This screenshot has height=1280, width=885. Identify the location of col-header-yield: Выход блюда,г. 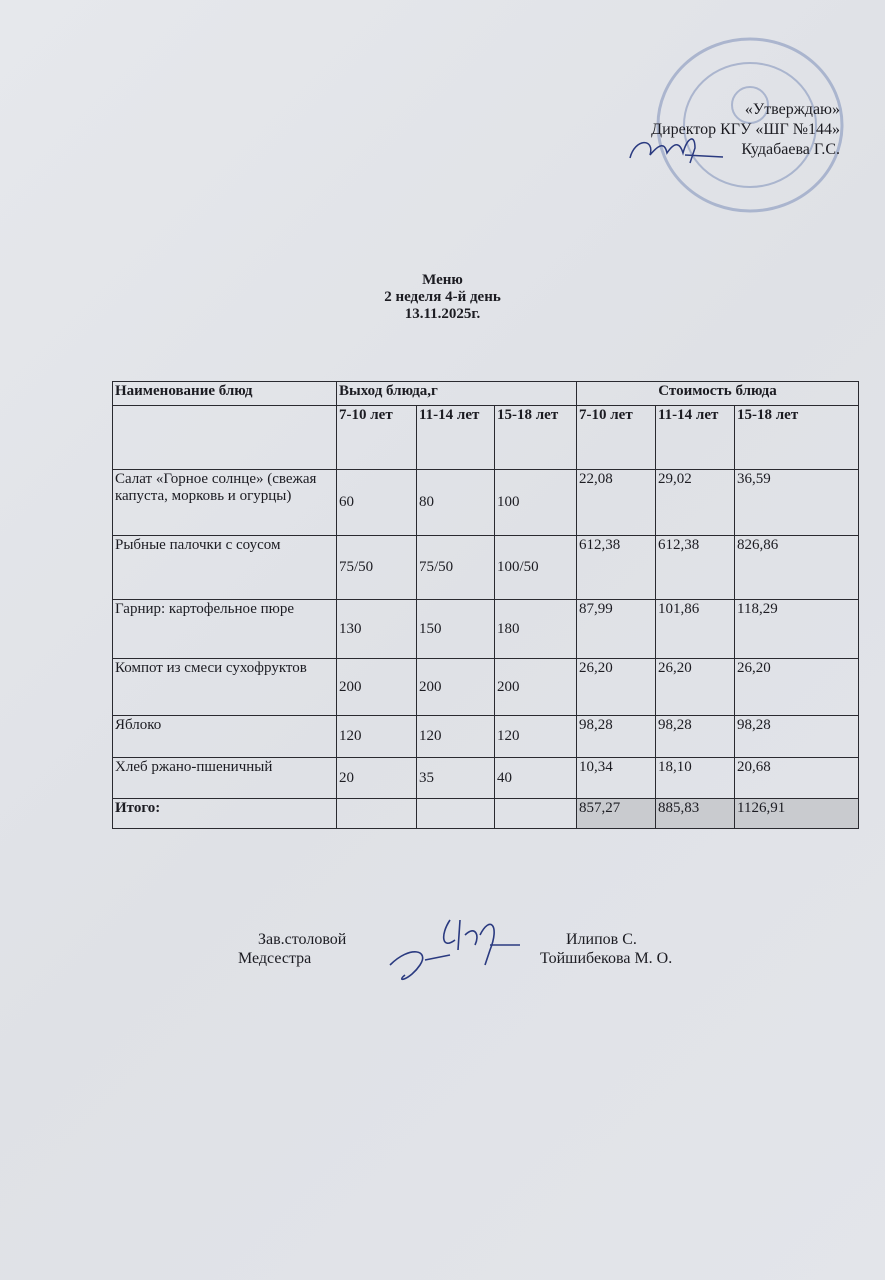
(456, 393).